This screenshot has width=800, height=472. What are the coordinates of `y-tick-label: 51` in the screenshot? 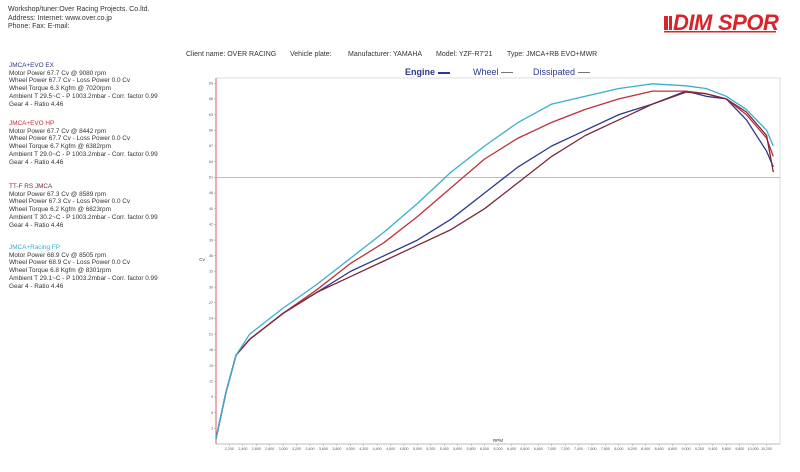 It's located at (211, 178).